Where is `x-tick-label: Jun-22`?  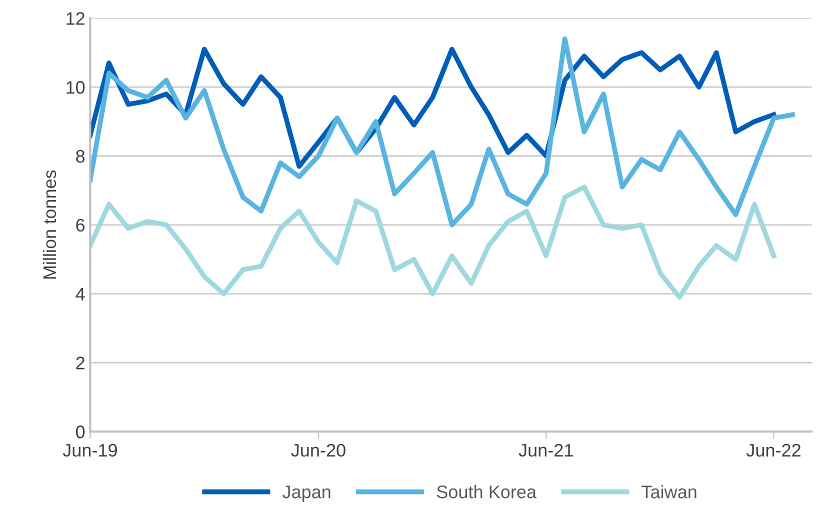
x-tick-label: Jun-22 is located at coordinates (773, 450).